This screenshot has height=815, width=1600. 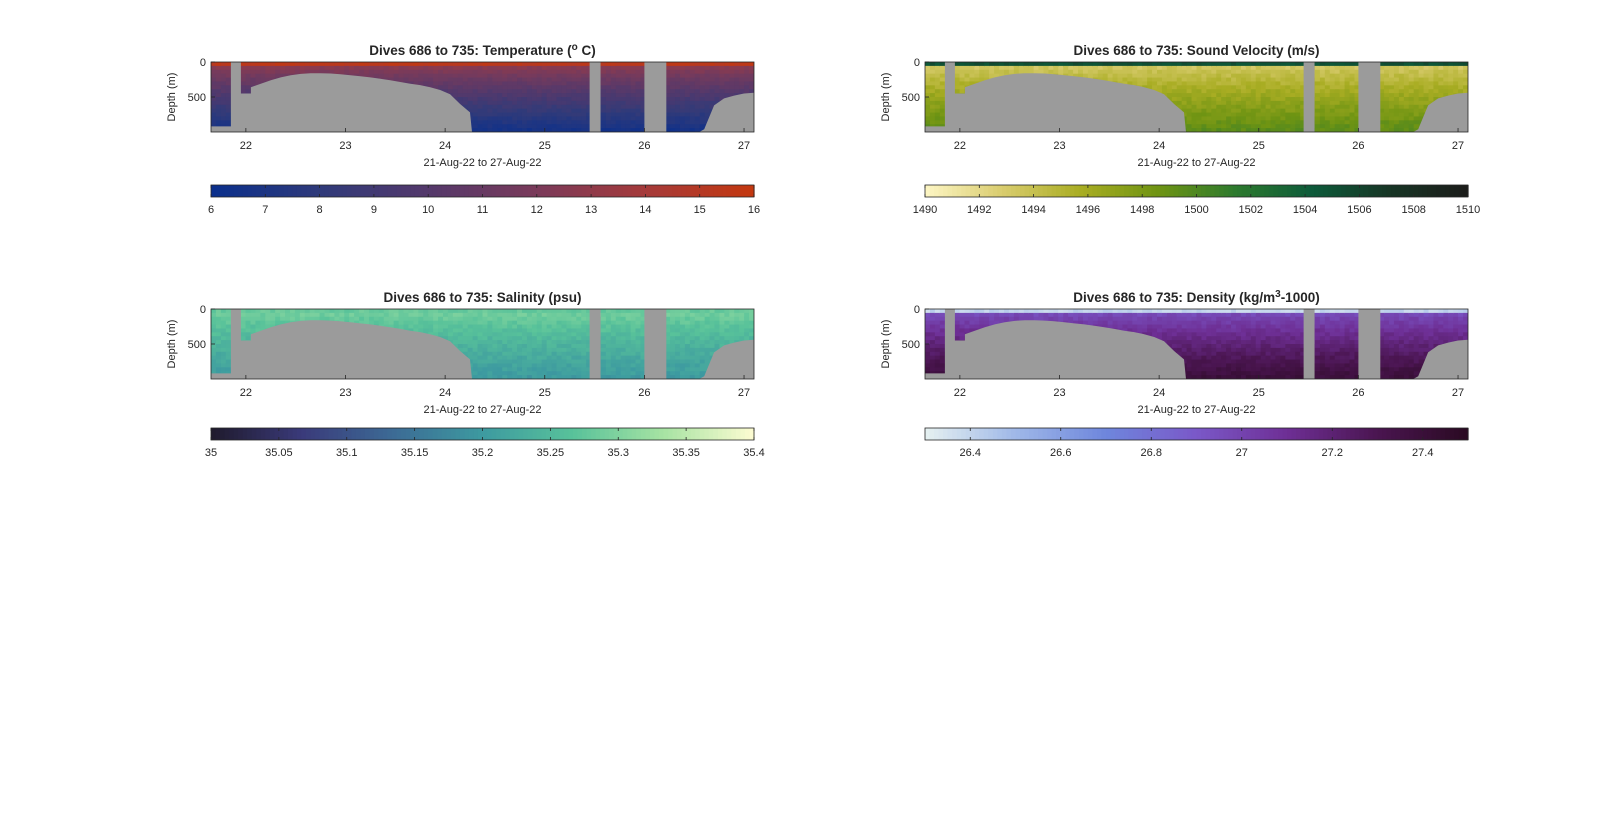 What do you see at coordinates (470, 50) in the screenshot?
I see `title-text: Dives 686 to 735: Temperature (` at bounding box center [470, 50].